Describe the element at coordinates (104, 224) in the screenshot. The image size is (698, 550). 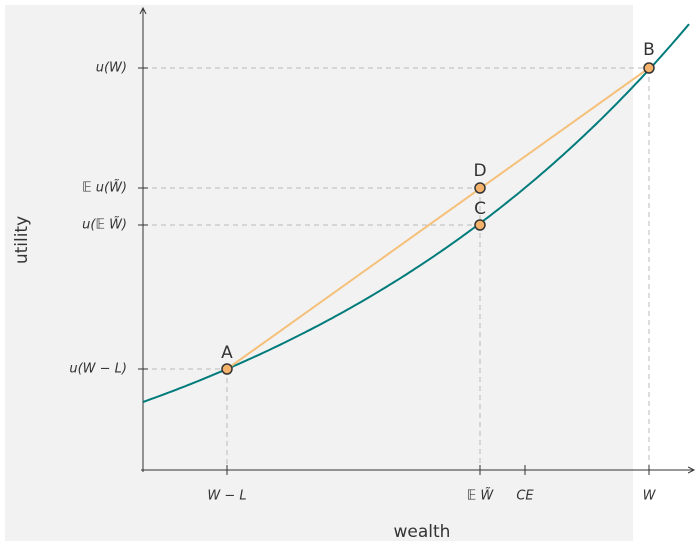
I see `y-tick-label: u(𝔼 W̃)` at that location.